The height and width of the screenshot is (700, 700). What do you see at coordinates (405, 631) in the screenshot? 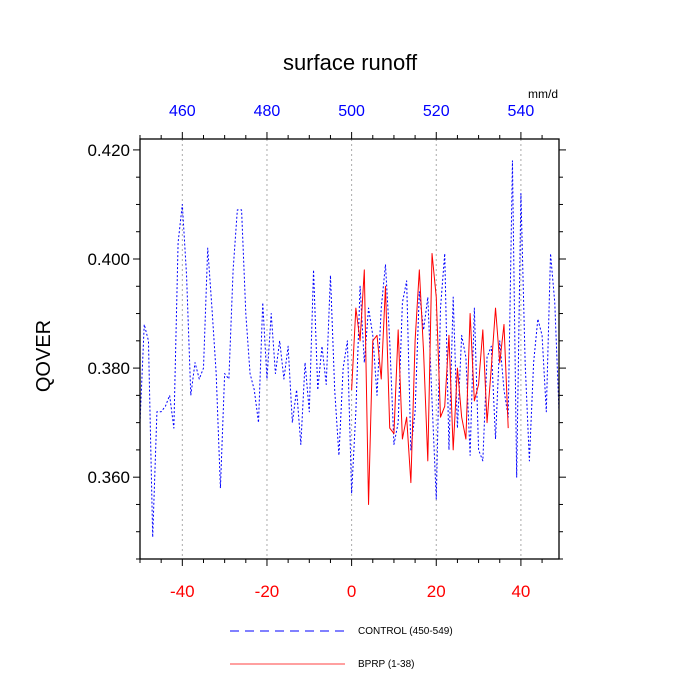
I see `legend-control-label: CONTROL (450-549)` at bounding box center [405, 631].